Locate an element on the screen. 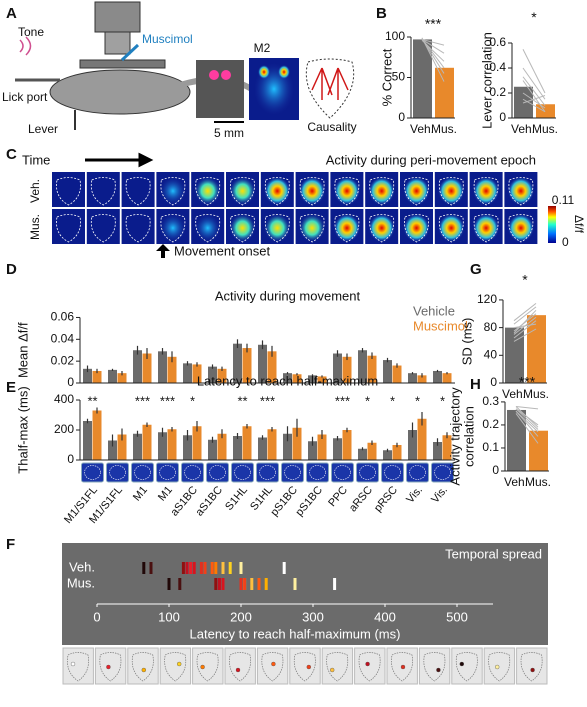  mouse is located at coordinates (120, 92).